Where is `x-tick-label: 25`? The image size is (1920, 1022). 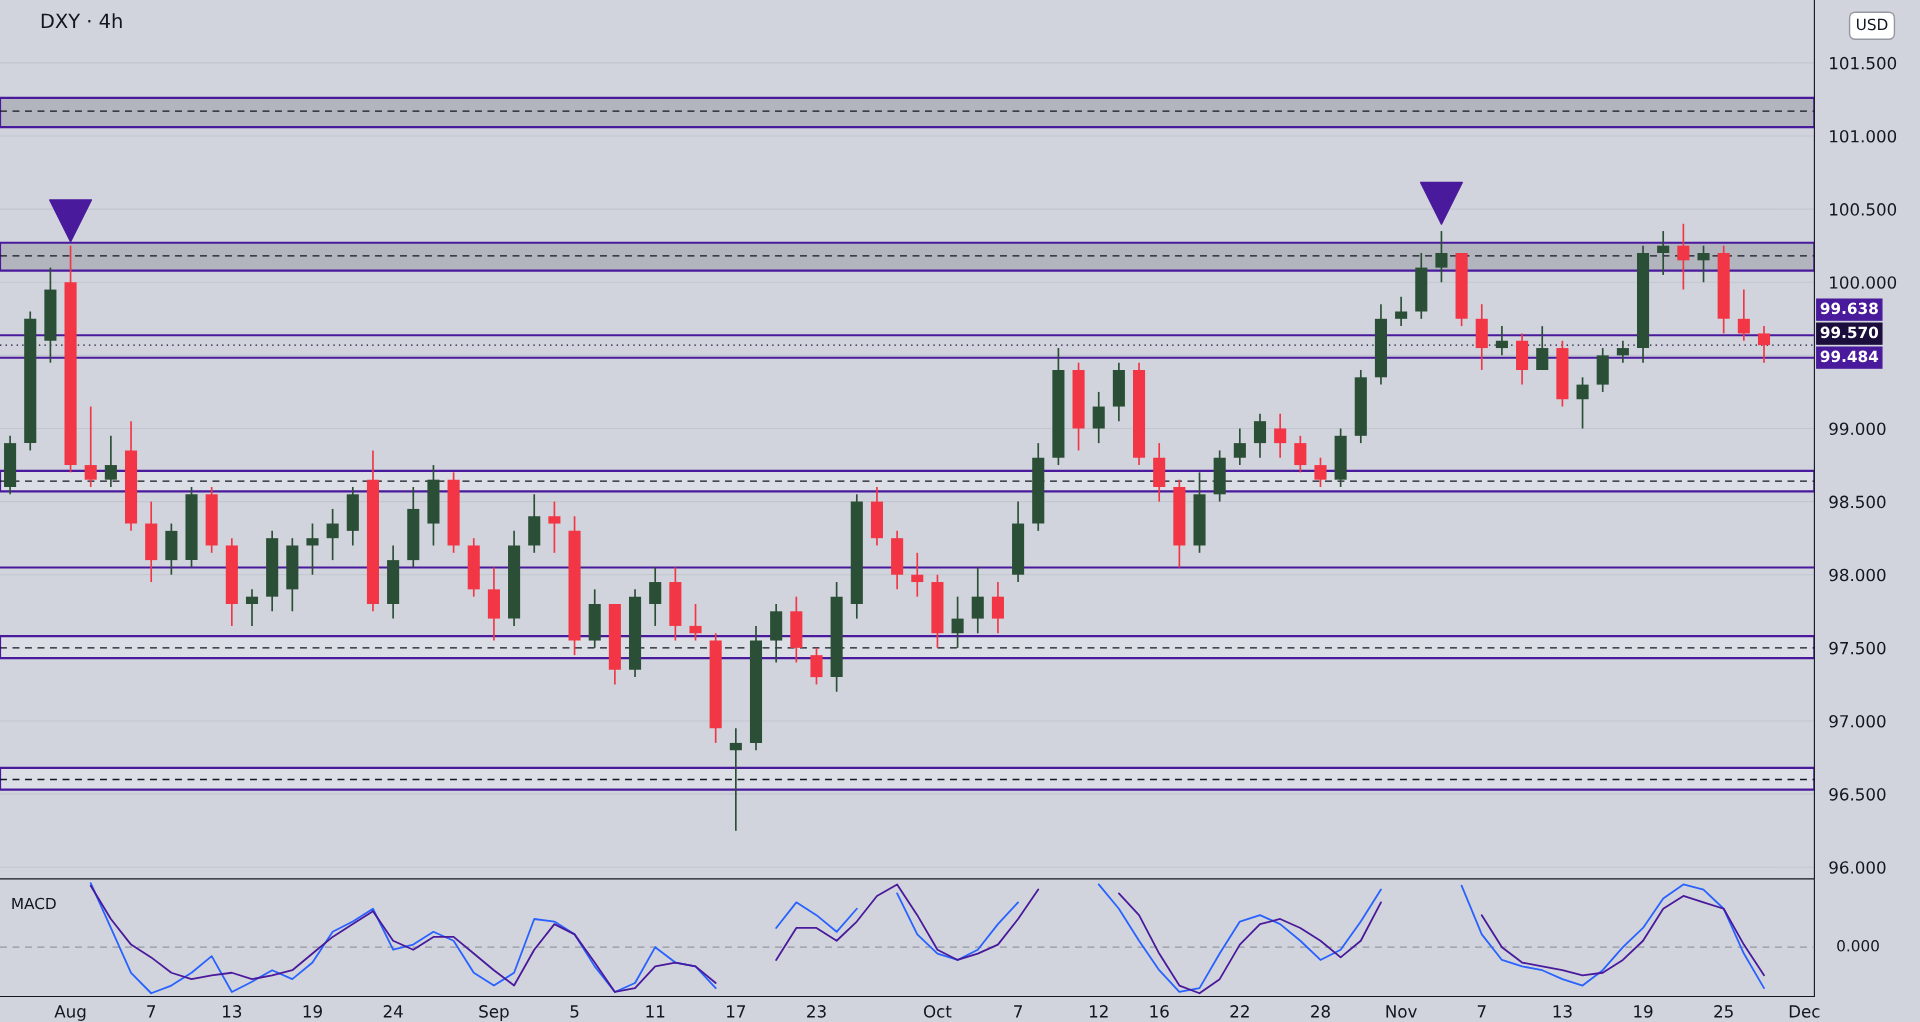 x-tick-label: 25 is located at coordinates (1723, 1011).